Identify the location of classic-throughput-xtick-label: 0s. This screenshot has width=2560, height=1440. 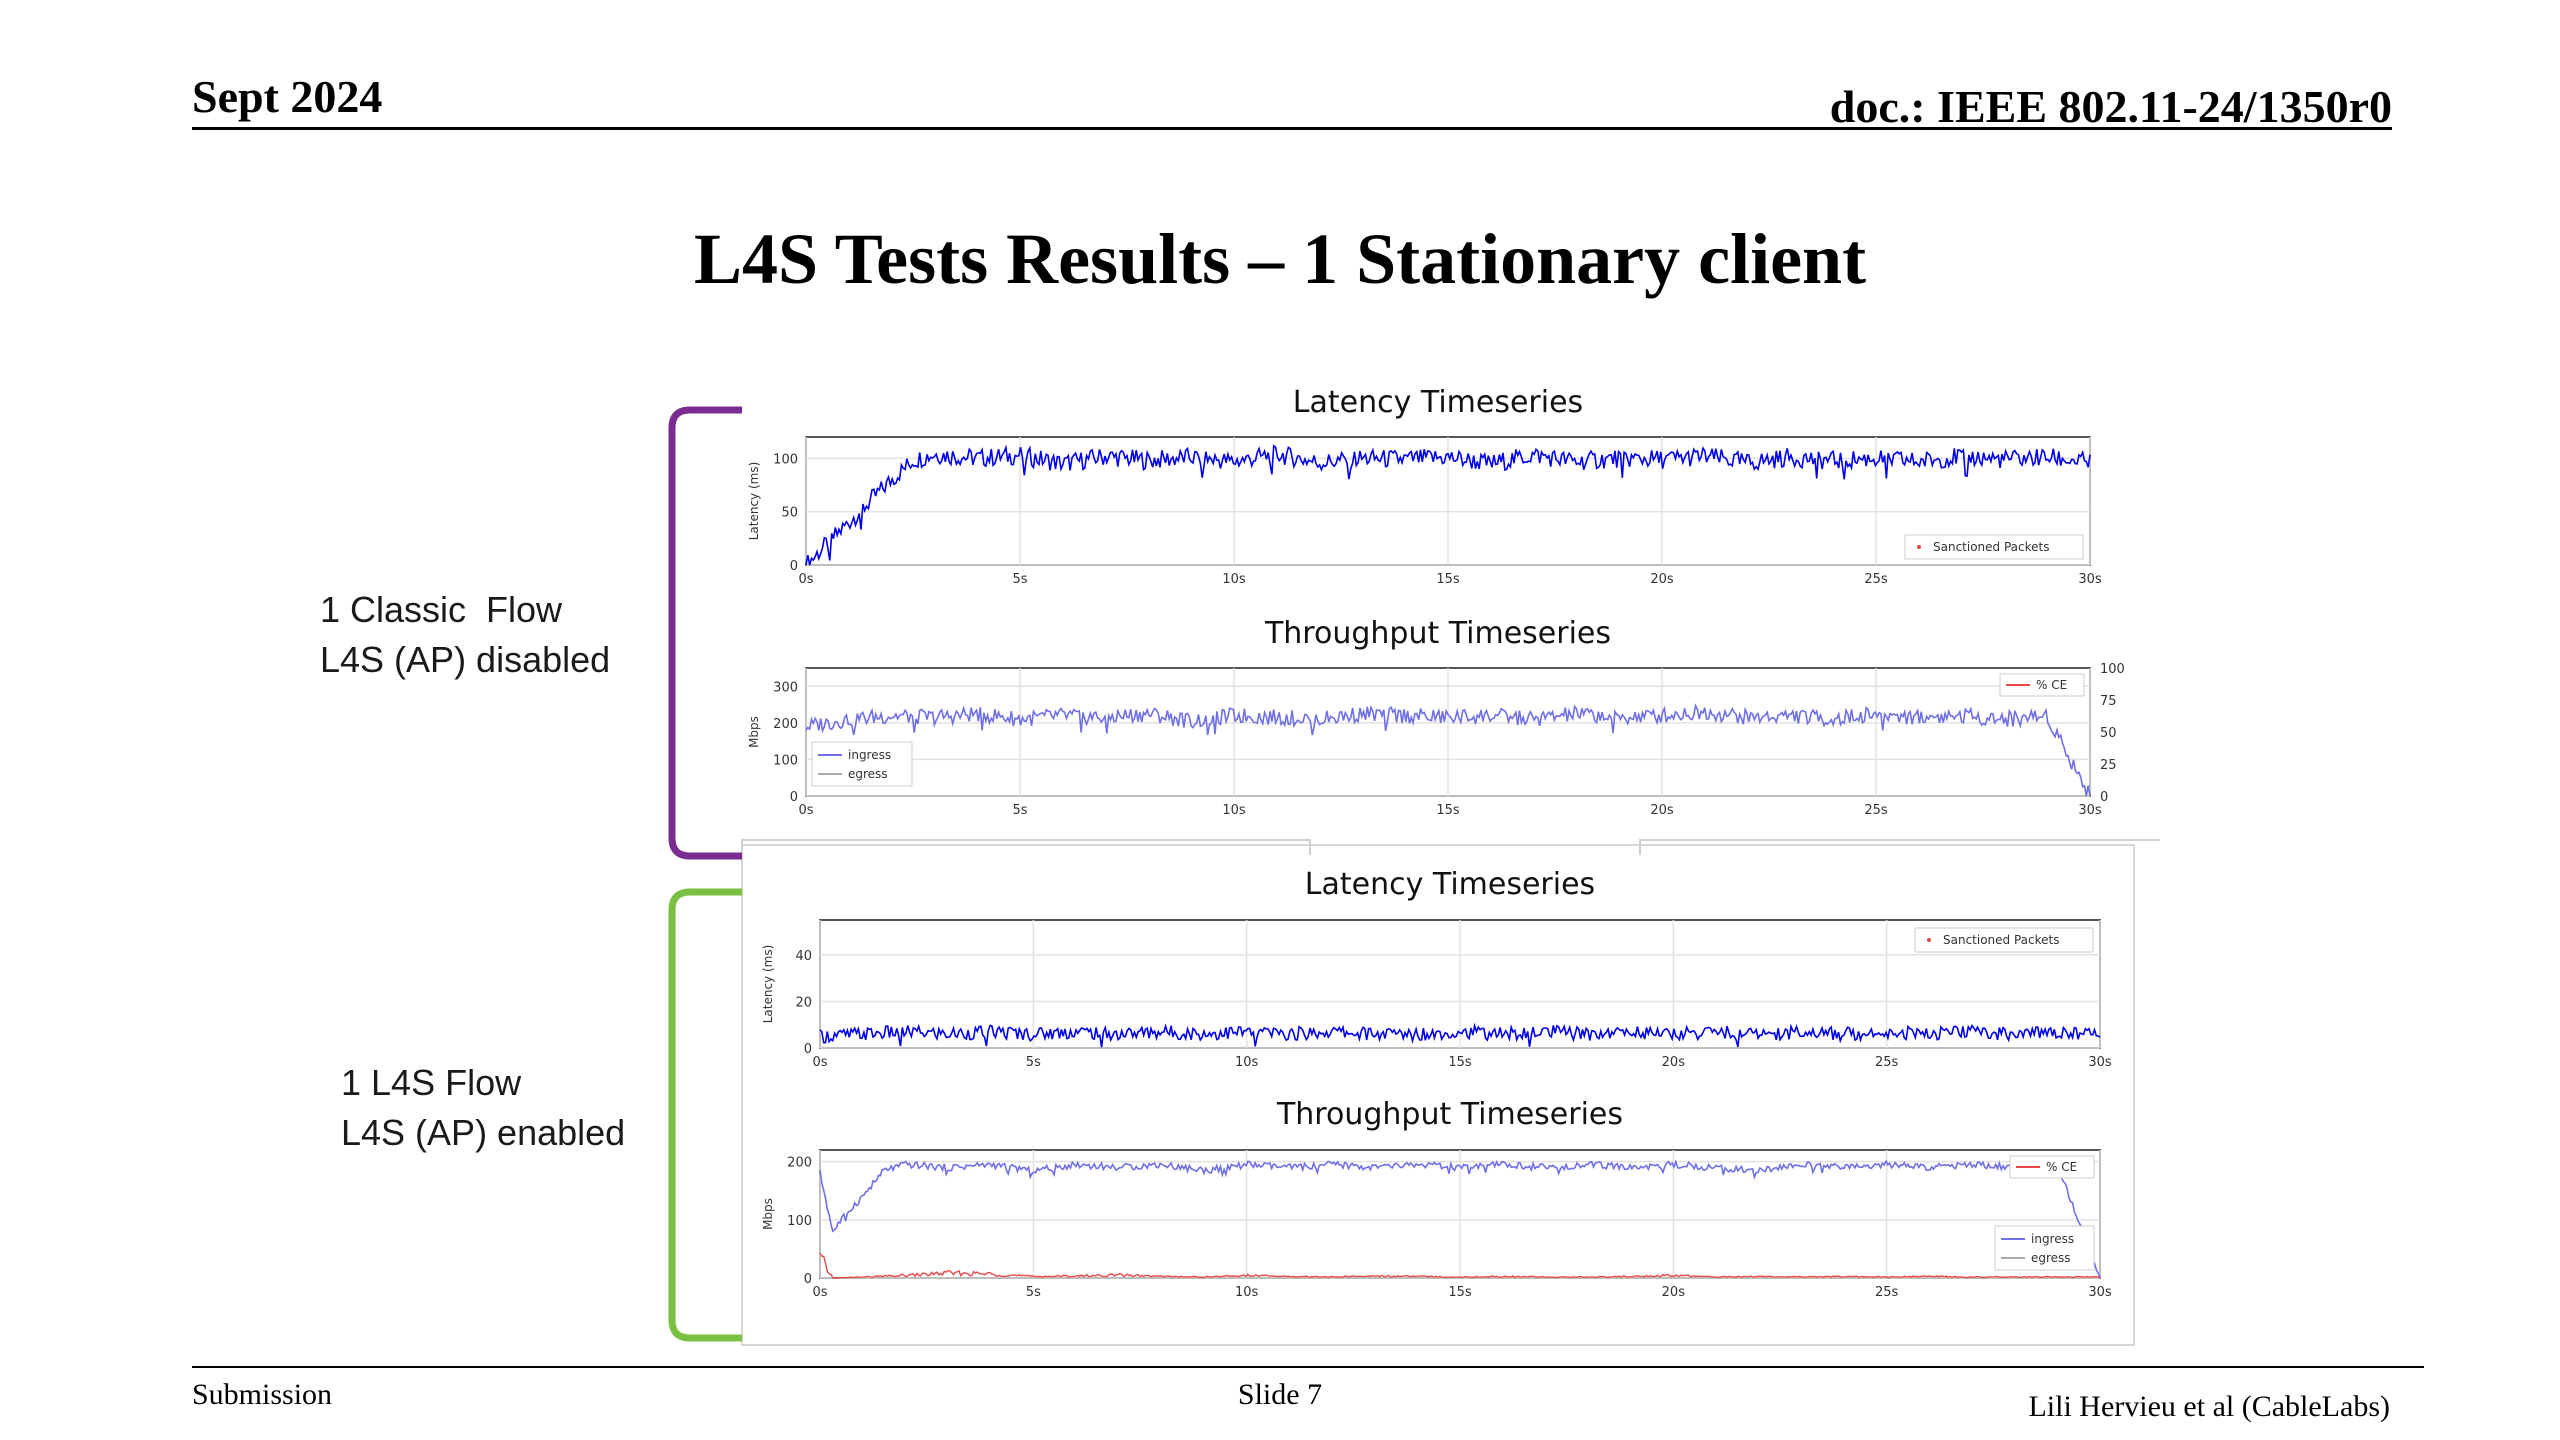
(805, 810).